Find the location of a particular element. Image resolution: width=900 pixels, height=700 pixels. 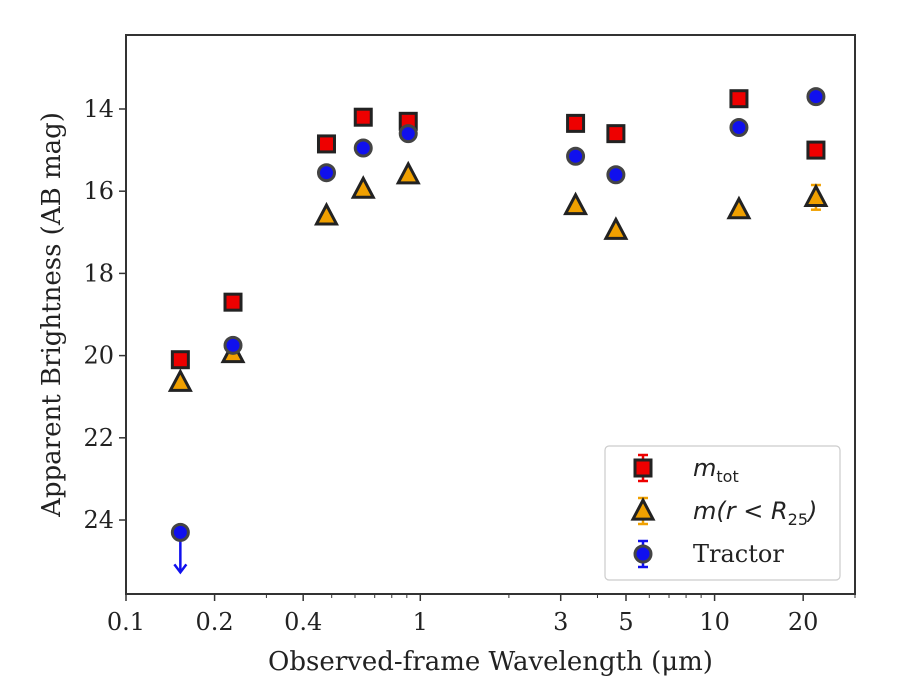

legend-entry: Tractor is located at coordinates (708, 554).